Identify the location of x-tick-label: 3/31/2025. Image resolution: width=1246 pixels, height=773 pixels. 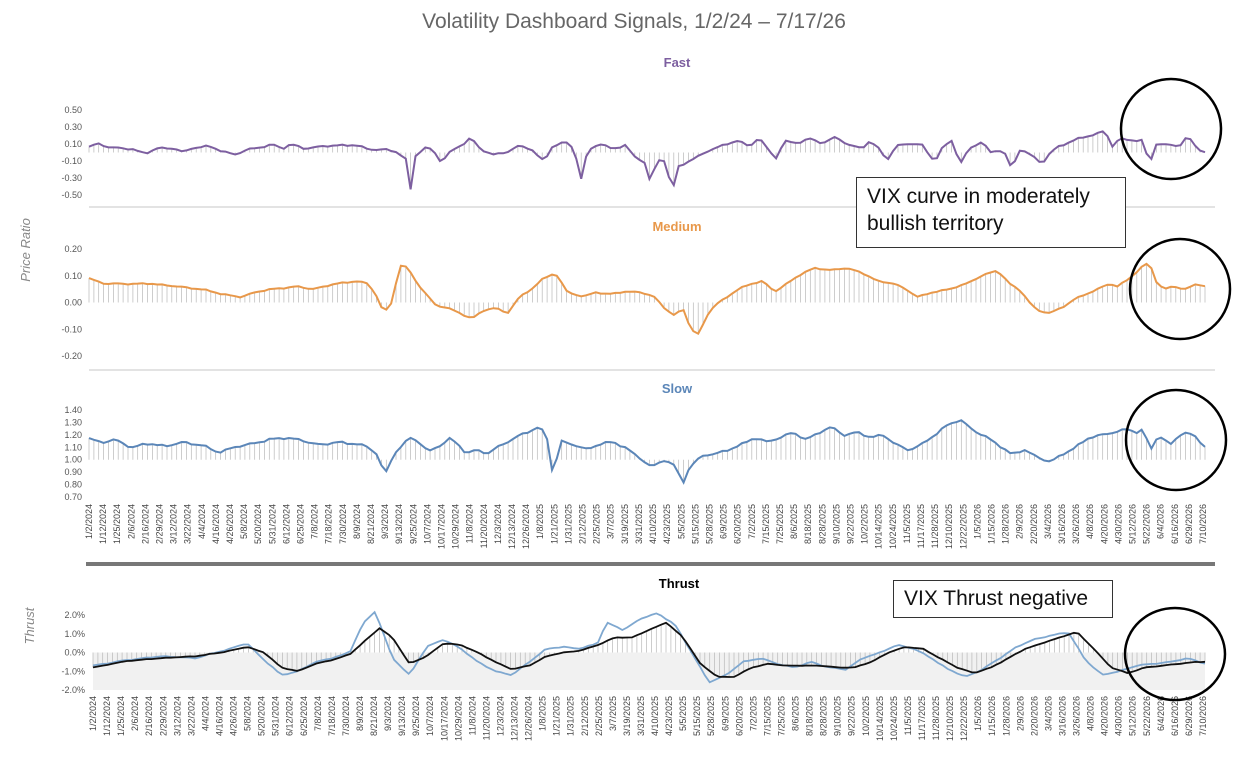
(641, 716).